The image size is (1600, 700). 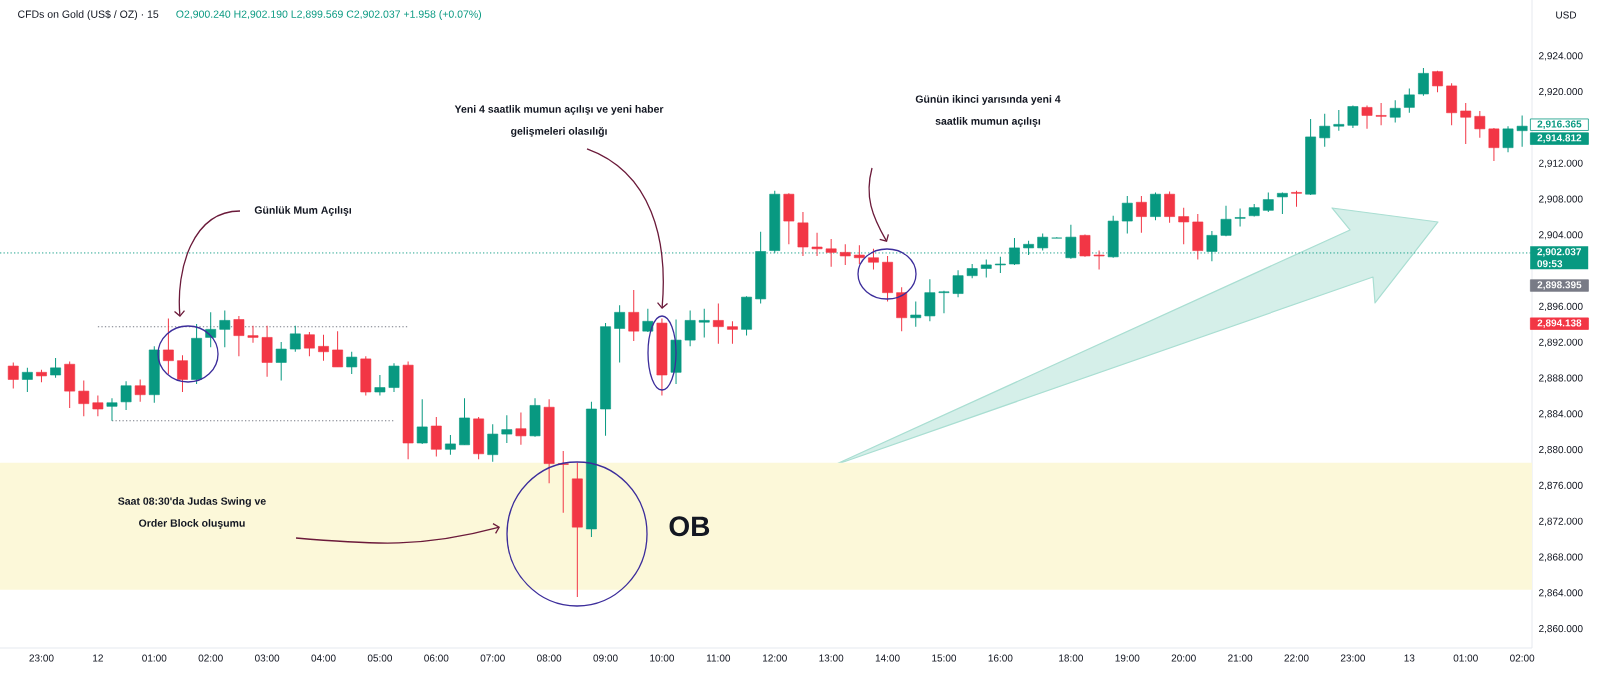 I want to click on text: 09:53, so click(x=1550, y=264).